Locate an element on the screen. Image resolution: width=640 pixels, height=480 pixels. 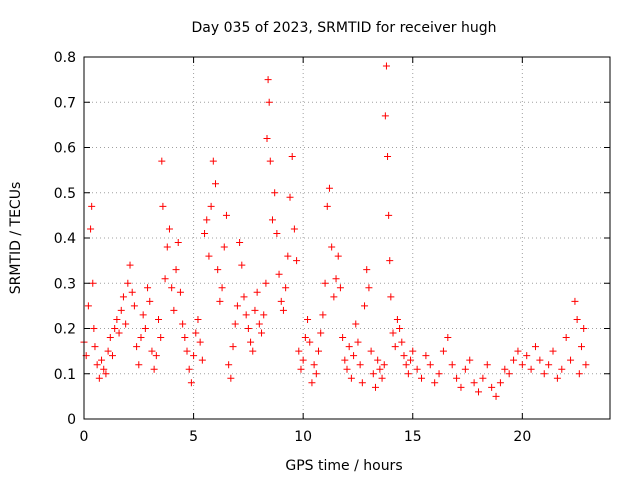
x-tick-label: 5 is located at coordinates (193, 437).